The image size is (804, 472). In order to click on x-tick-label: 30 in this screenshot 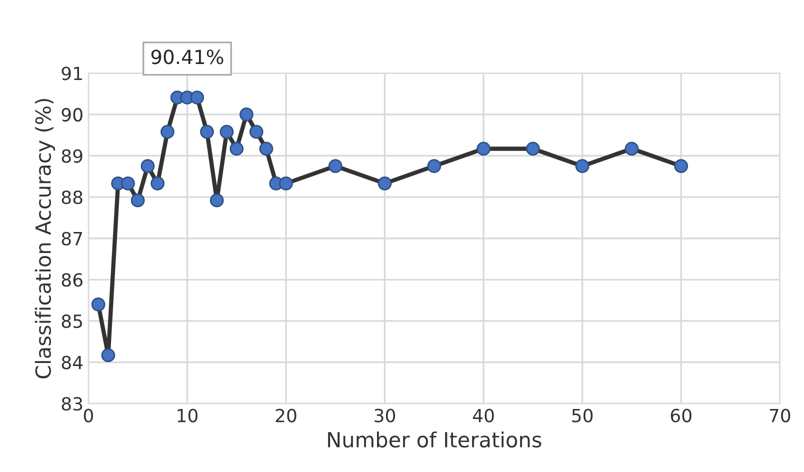, I will do `click(385, 415)`.